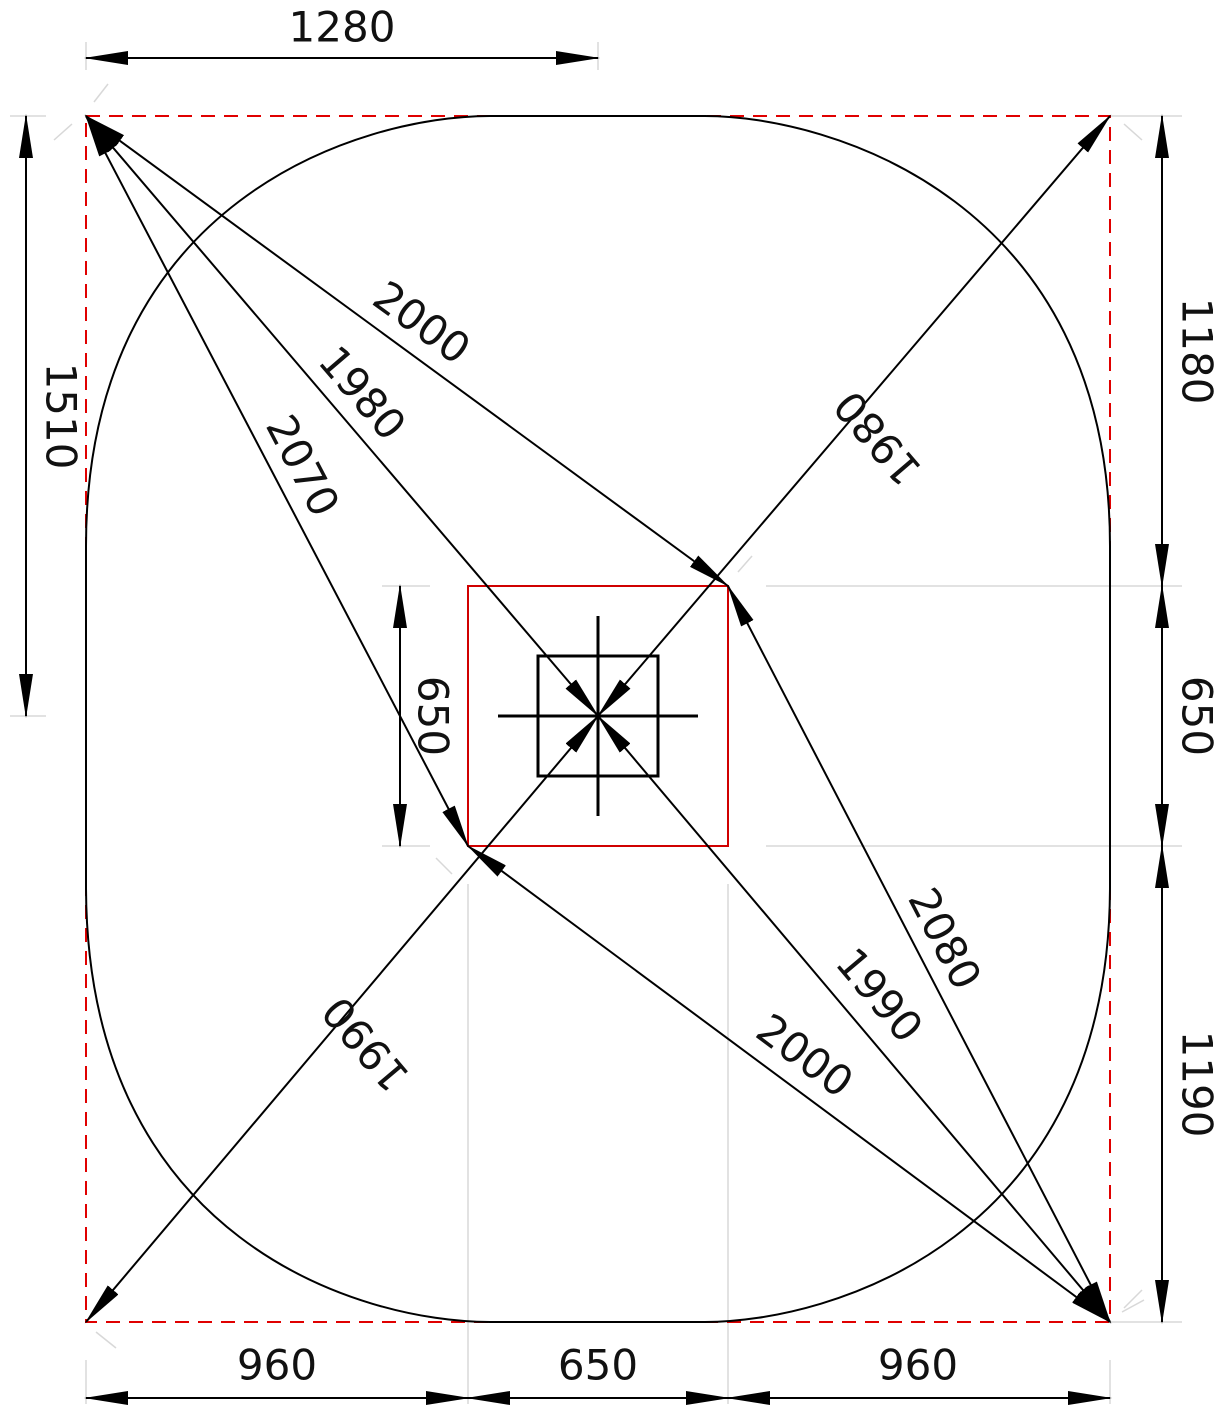 This screenshot has width=1221, height=1409. Describe the element at coordinates (1197, 351) in the screenshot. I see `label-right-top: 1180` at that location.